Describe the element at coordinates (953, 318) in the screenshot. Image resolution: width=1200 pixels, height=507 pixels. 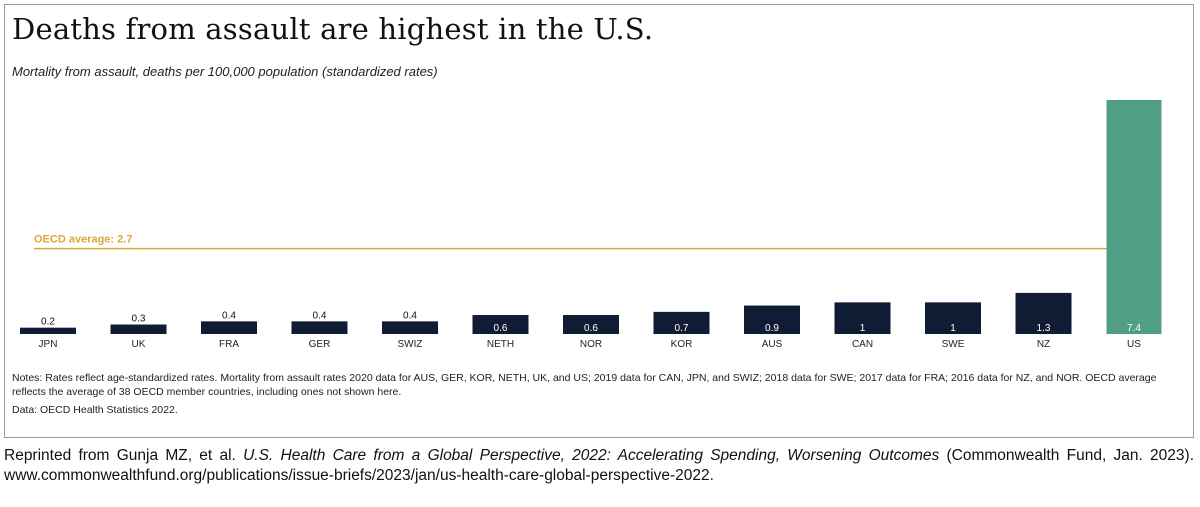
I see `bar-swe` at that location.